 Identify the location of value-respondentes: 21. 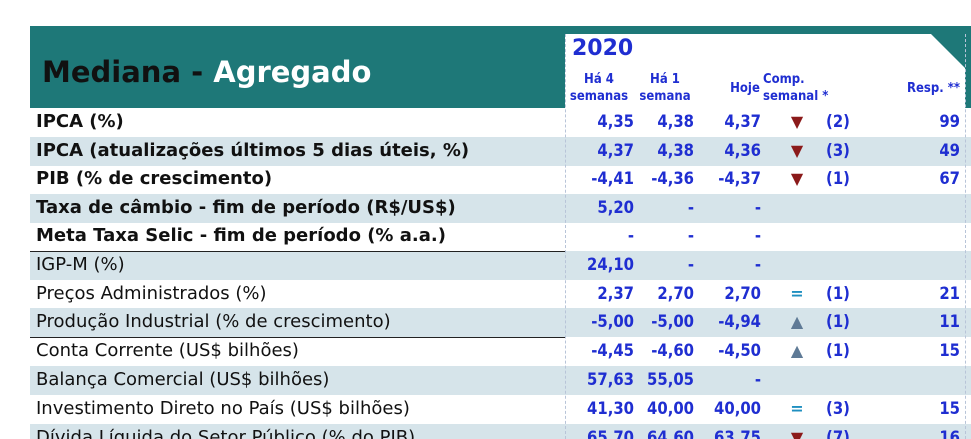
(949, 293).